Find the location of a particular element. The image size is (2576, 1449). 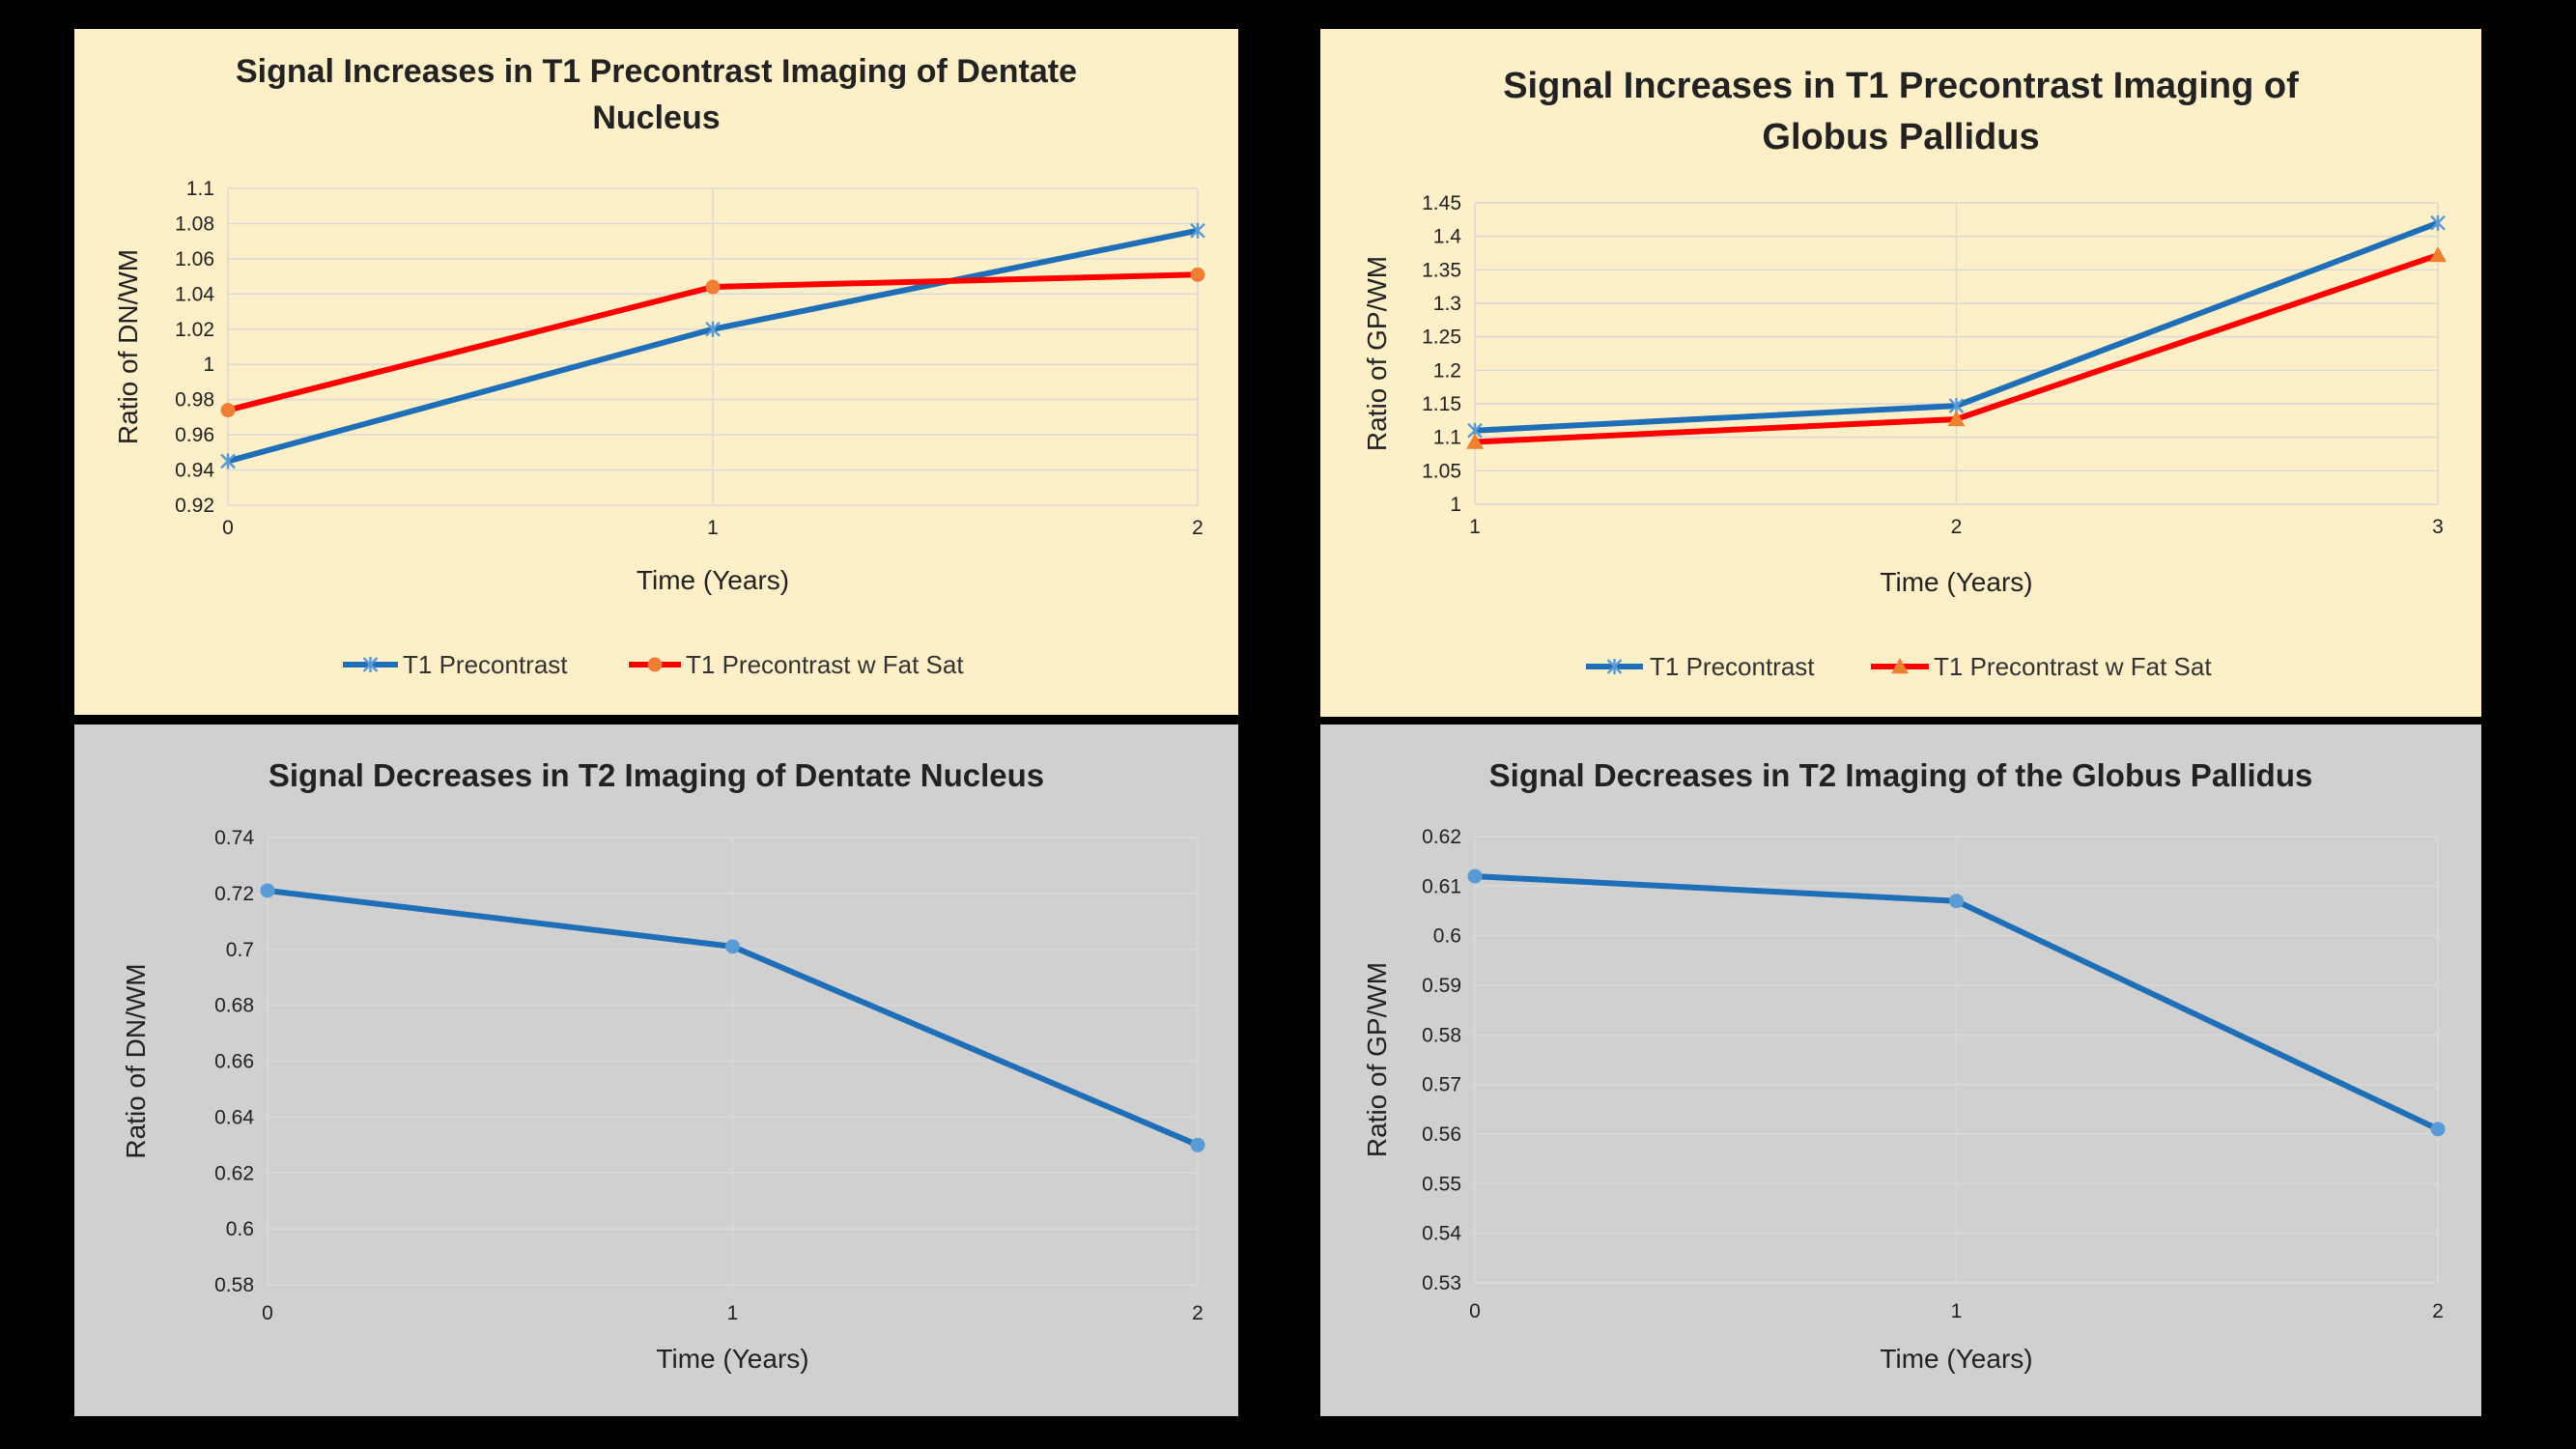

y-tick-label: 0.92 is located at coordinates (194, 506).